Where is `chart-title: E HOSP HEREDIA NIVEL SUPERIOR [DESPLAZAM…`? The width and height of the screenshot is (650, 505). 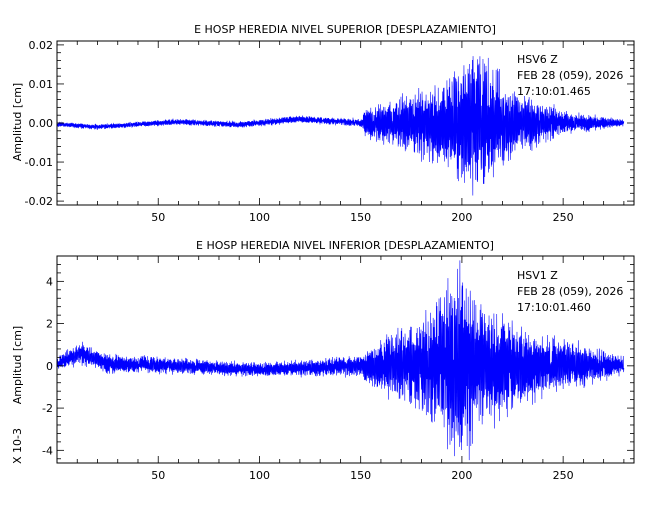
chart-title: E HOSP HEREDIA NIVEL SUPERIOR [DESPLAZAM… is located at coordinates (345, 29).